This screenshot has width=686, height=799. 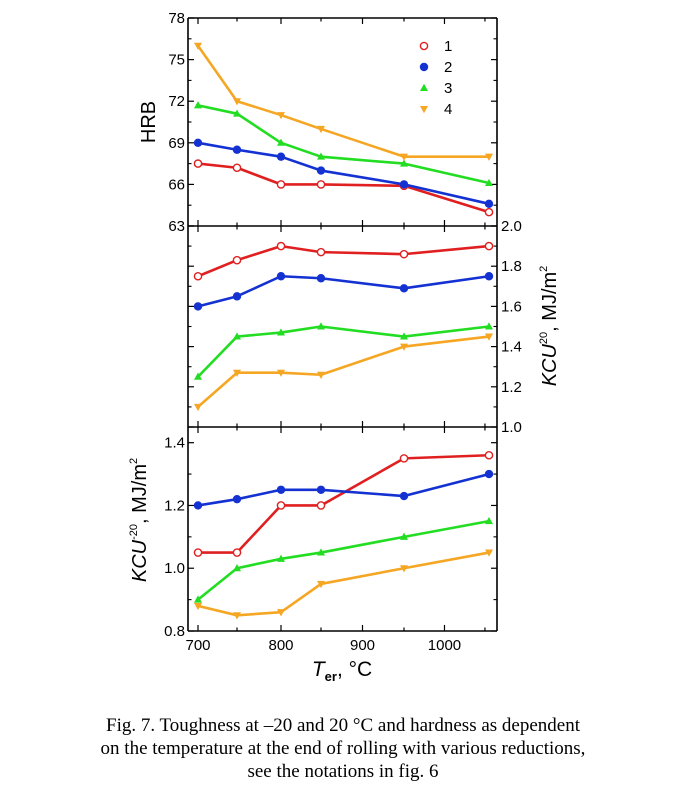 I want to click on bottom-series-1-line, so click(x=344, y=503).